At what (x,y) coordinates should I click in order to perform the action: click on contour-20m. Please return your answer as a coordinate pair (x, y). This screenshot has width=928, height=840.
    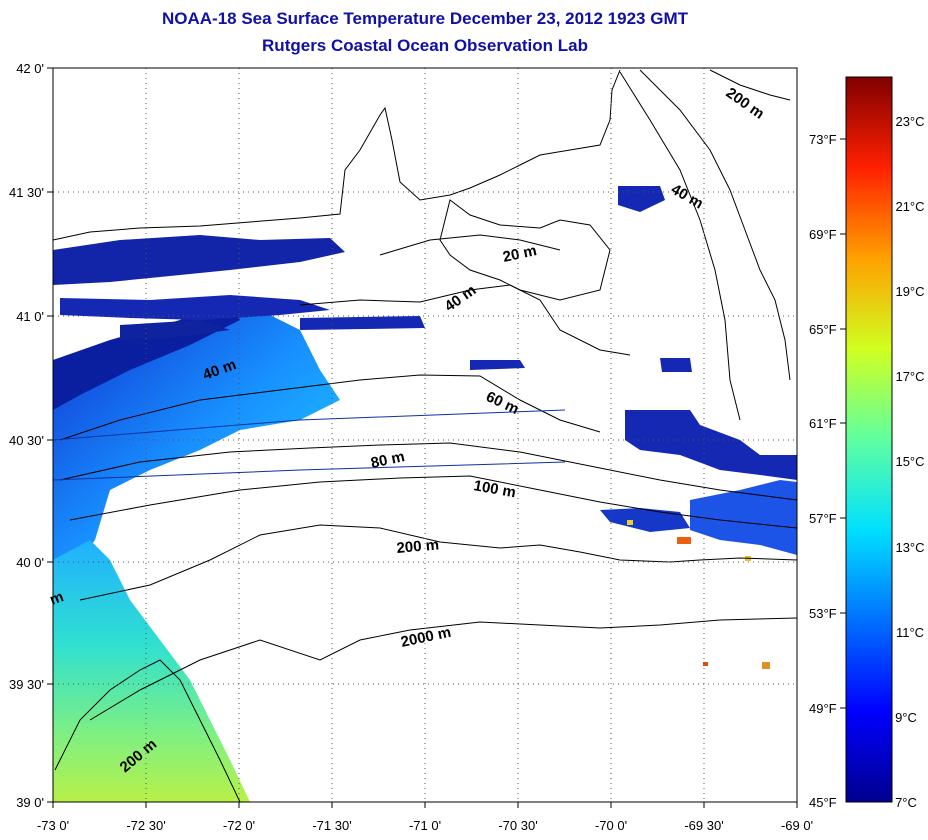
    Looking at the image, I should click on (470, 245).